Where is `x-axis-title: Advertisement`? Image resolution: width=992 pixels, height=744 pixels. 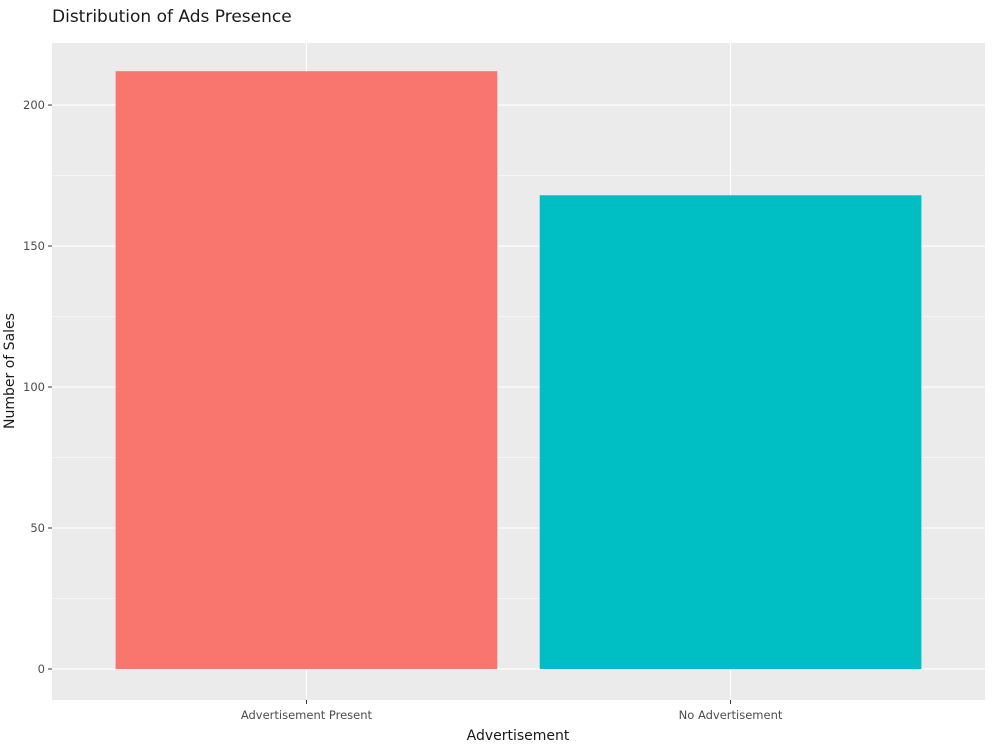
x-axis-title: Advertisement is located at coordinates (518, 736).